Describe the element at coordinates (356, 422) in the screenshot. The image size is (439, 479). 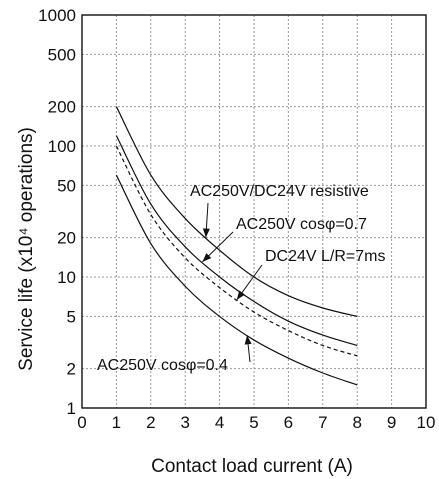
I see `x-tick-label: 8` at that location.